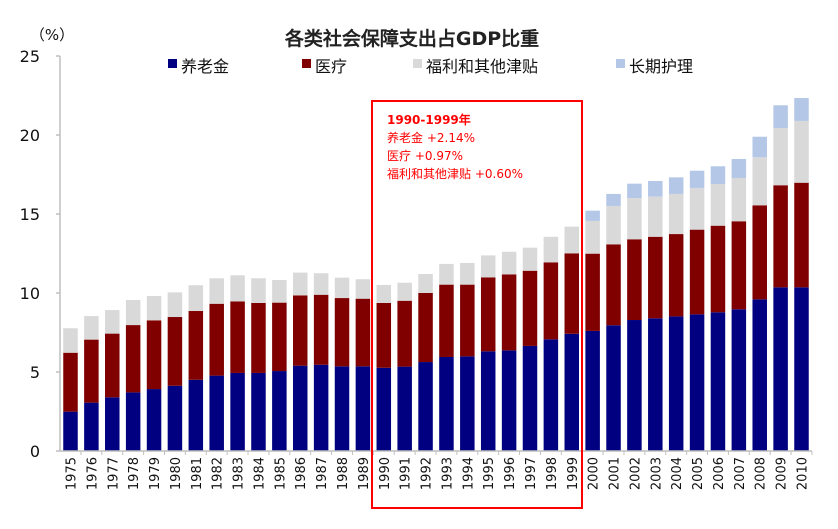  I want to click on legend-swatch, so click(417, 63).